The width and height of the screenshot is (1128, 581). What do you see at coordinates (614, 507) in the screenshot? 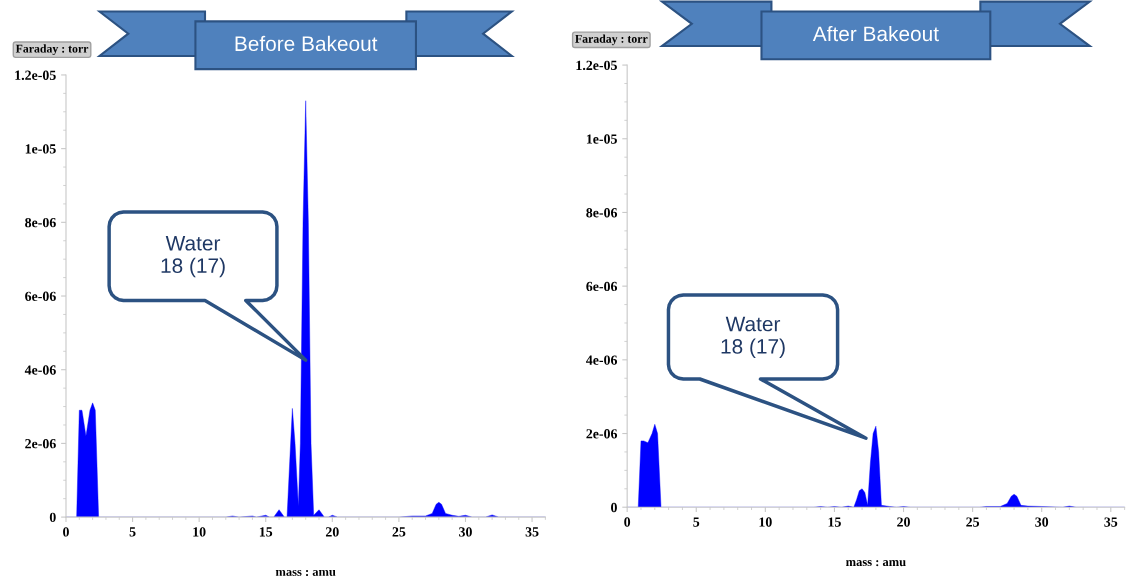
I see `y-tick-label: 0` at bounding box center [614, 507].